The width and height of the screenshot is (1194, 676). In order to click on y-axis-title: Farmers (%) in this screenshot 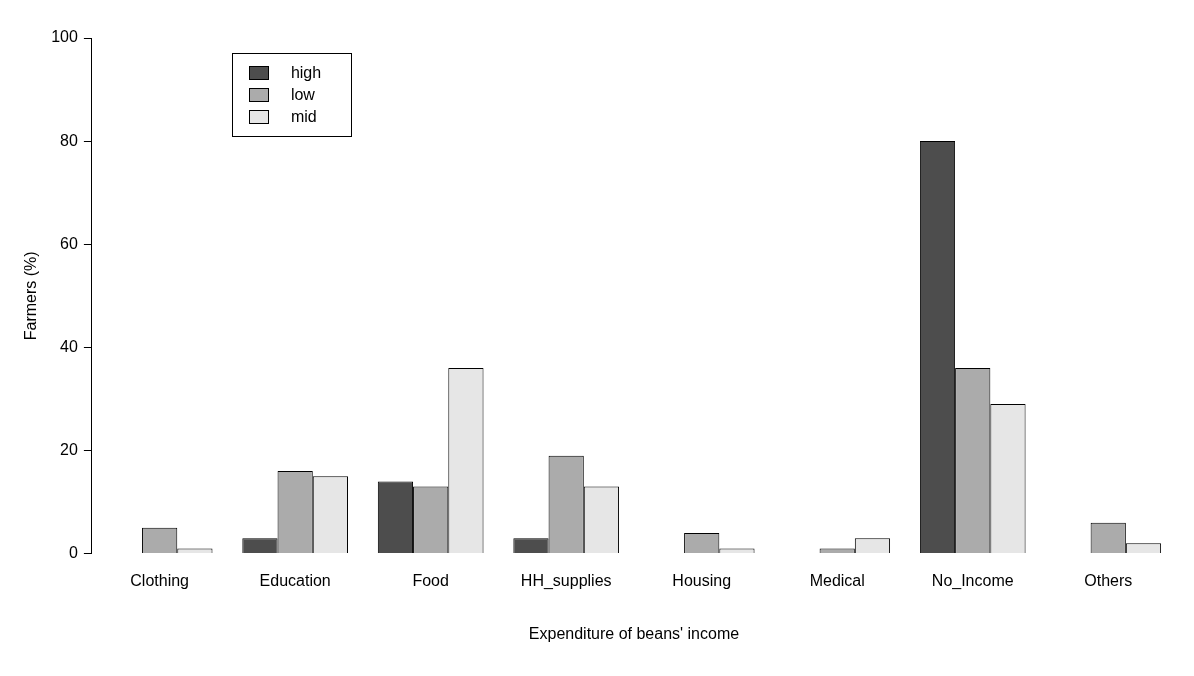, I will do `click(31, 296)`.